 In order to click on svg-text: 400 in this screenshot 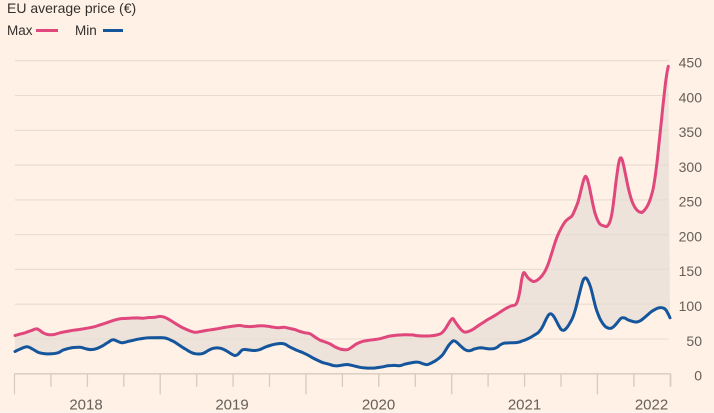, I will do `click(691, 97)`.